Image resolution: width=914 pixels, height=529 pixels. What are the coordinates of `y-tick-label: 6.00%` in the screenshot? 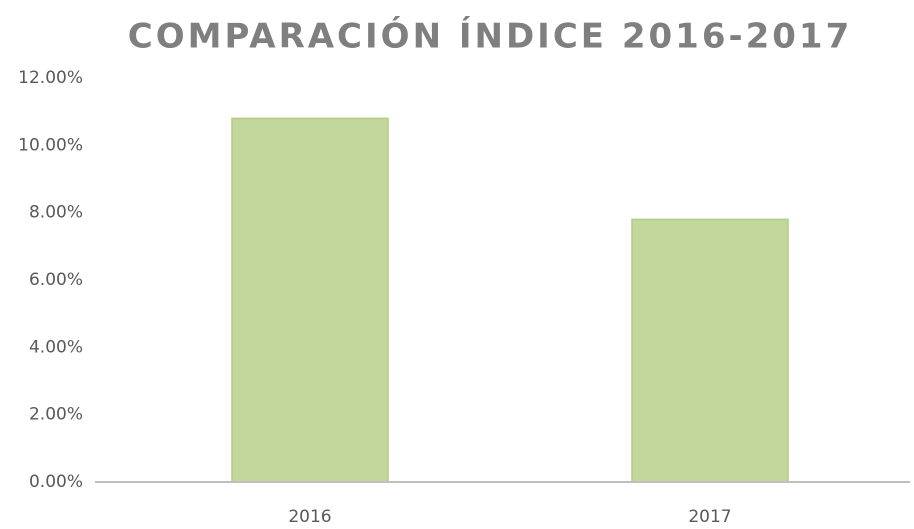 It's located at (56, 280).